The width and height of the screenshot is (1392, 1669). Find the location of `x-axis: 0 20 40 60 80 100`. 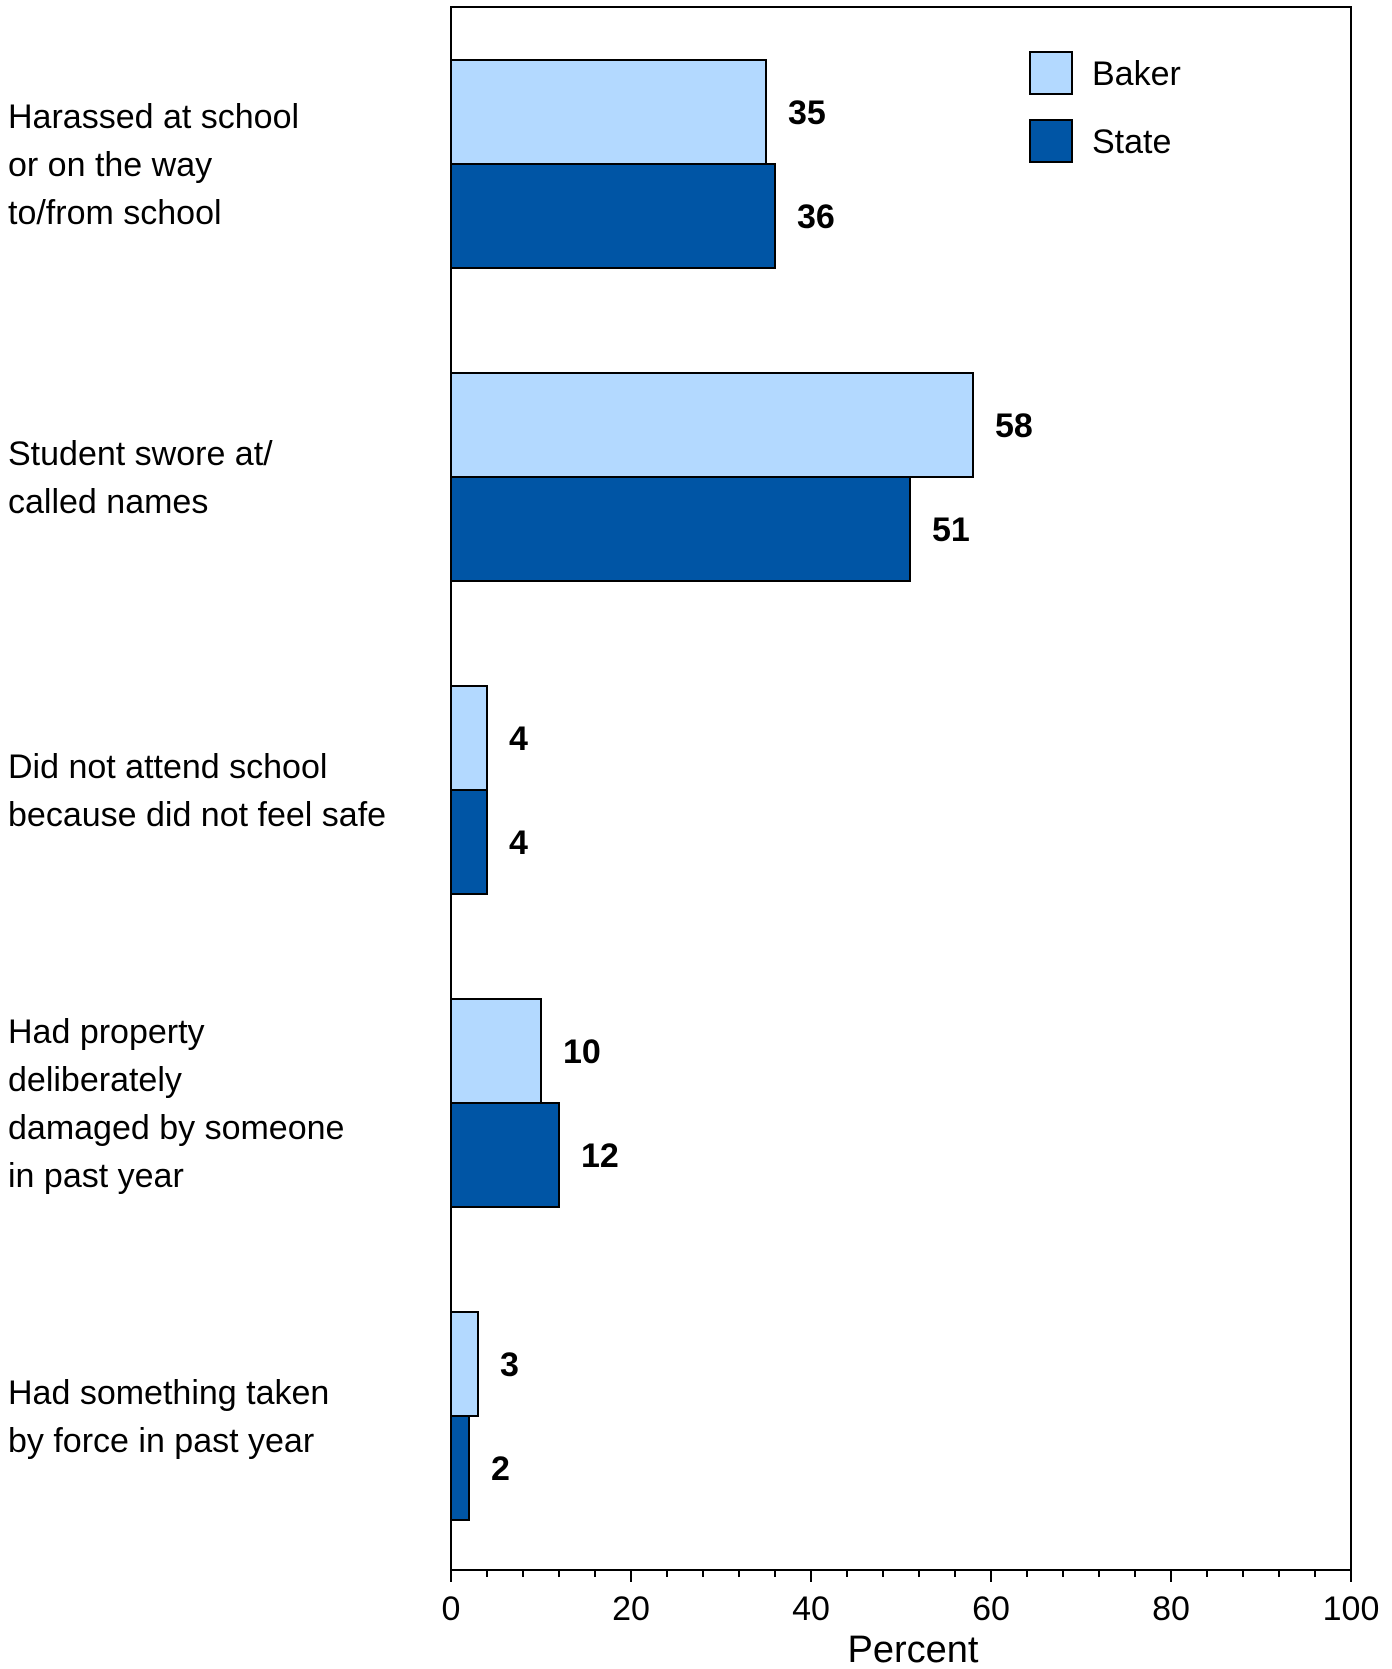

x-axis: 0 20 40 60 80 100 is located at coordinates (911, 1598).